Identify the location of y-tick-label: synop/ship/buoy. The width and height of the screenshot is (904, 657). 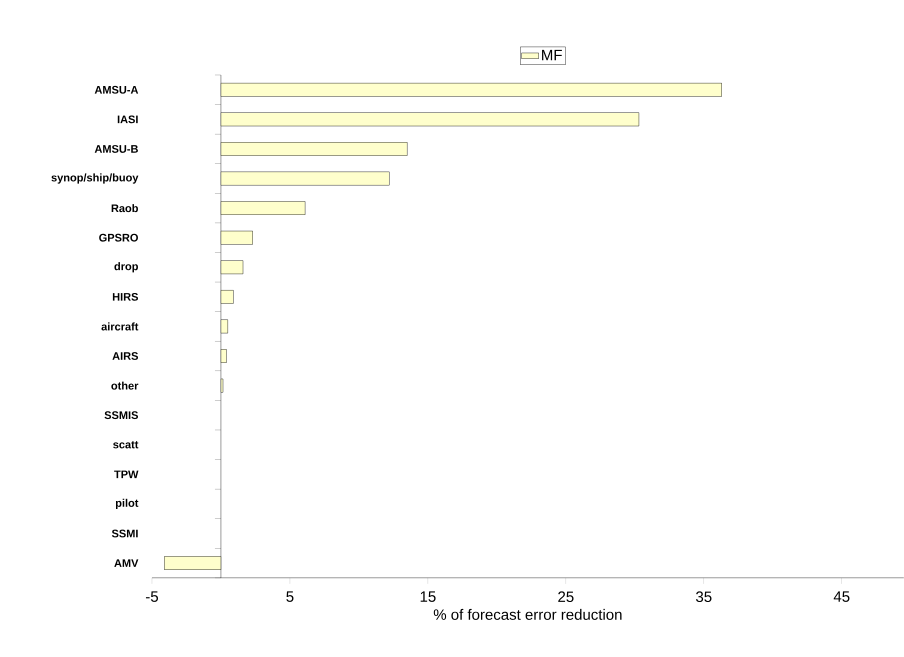
(94, 178).